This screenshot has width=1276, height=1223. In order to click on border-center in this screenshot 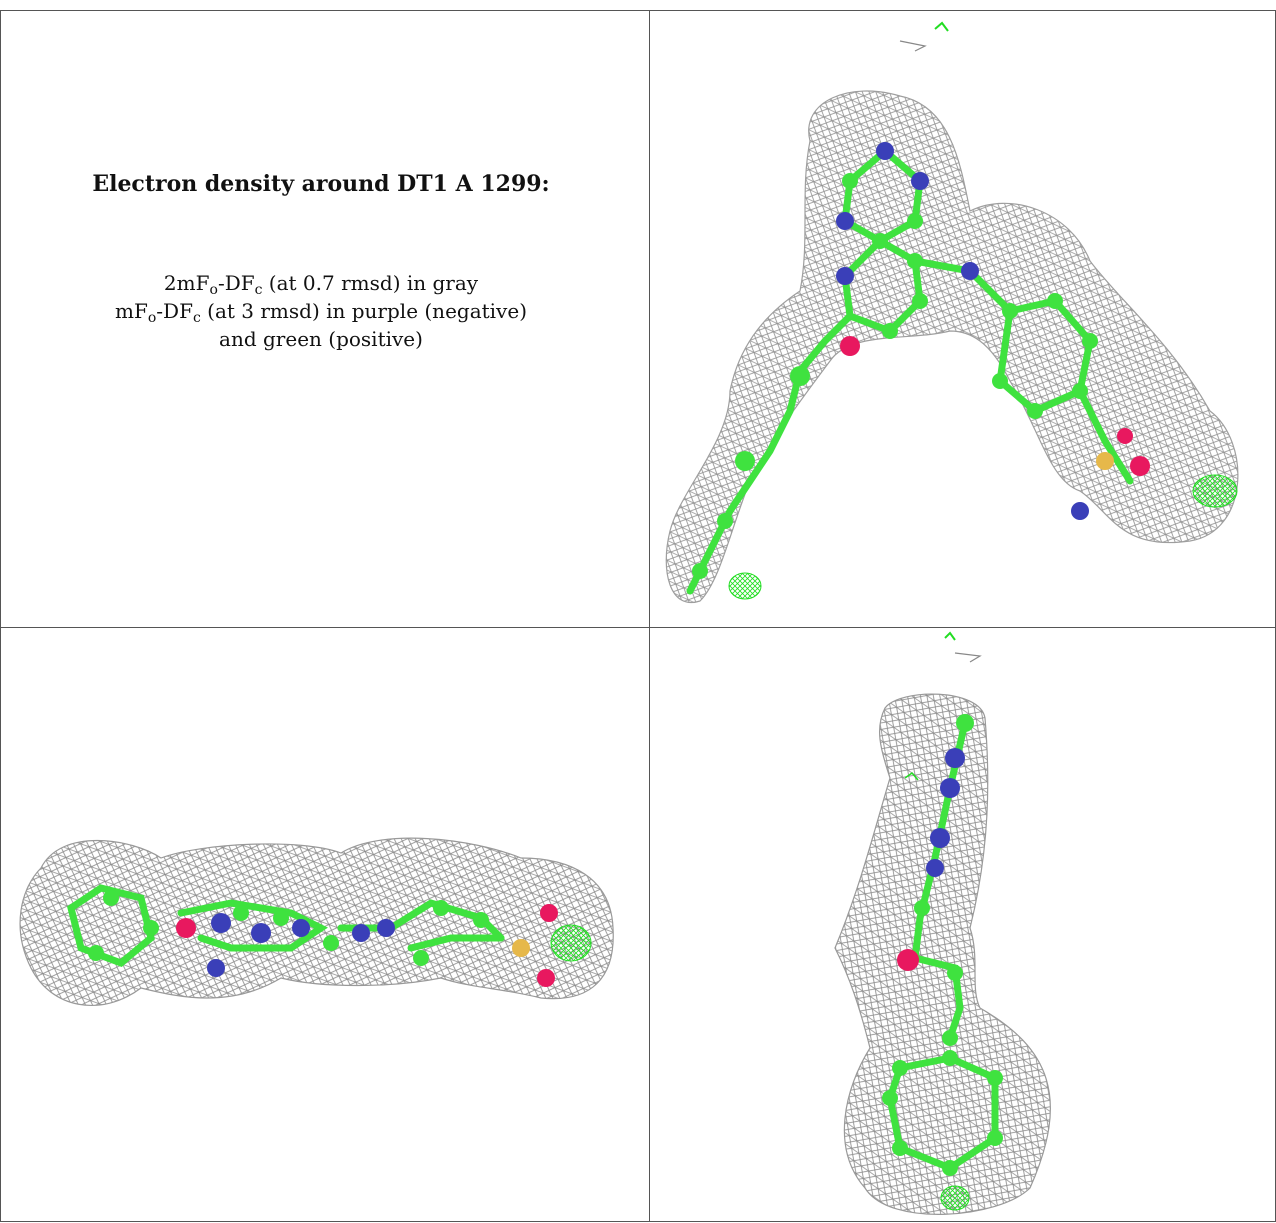, I will do `click(649, 616)`.